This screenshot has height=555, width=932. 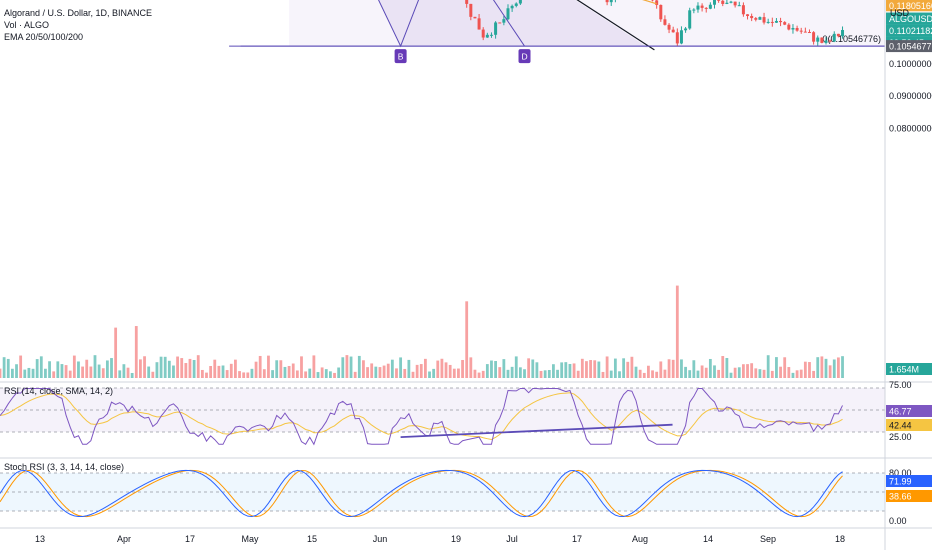 What do you see at coordinates (190, 539) in the screenshot?
I see `time-tick: 17` at bounding box center [190, 539].